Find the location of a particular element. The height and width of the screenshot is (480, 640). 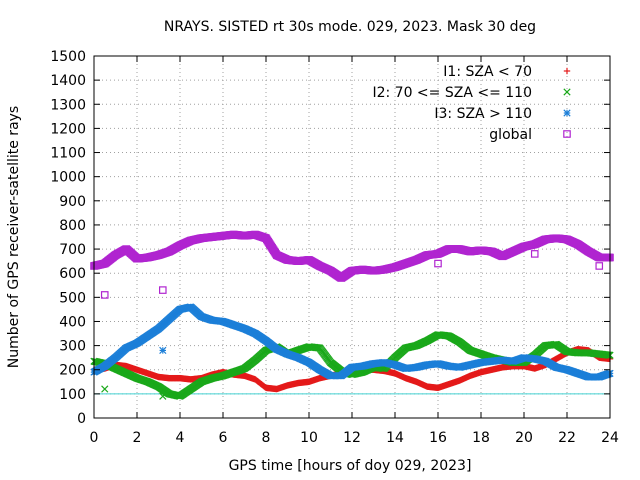

legend-item-global: global is located at coordinates (530, 135).